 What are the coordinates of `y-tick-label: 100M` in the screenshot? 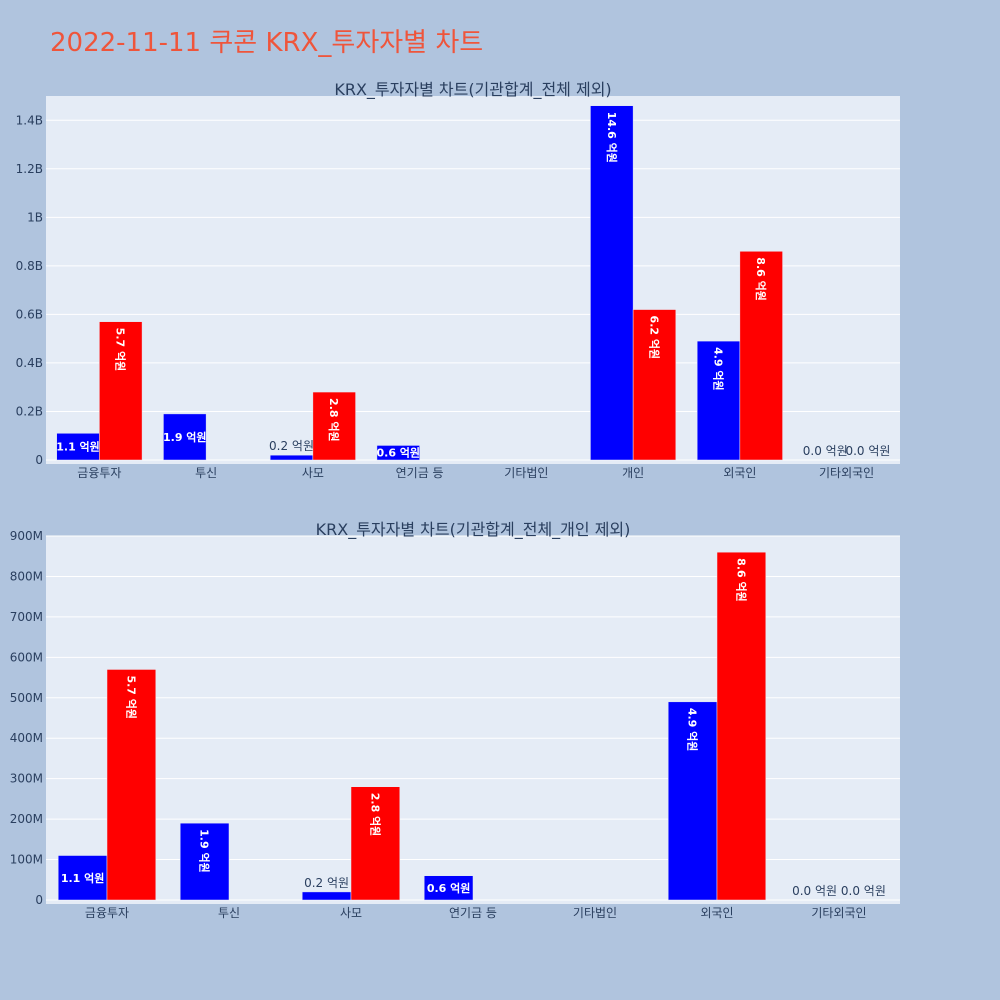 It's located at (26, 860).